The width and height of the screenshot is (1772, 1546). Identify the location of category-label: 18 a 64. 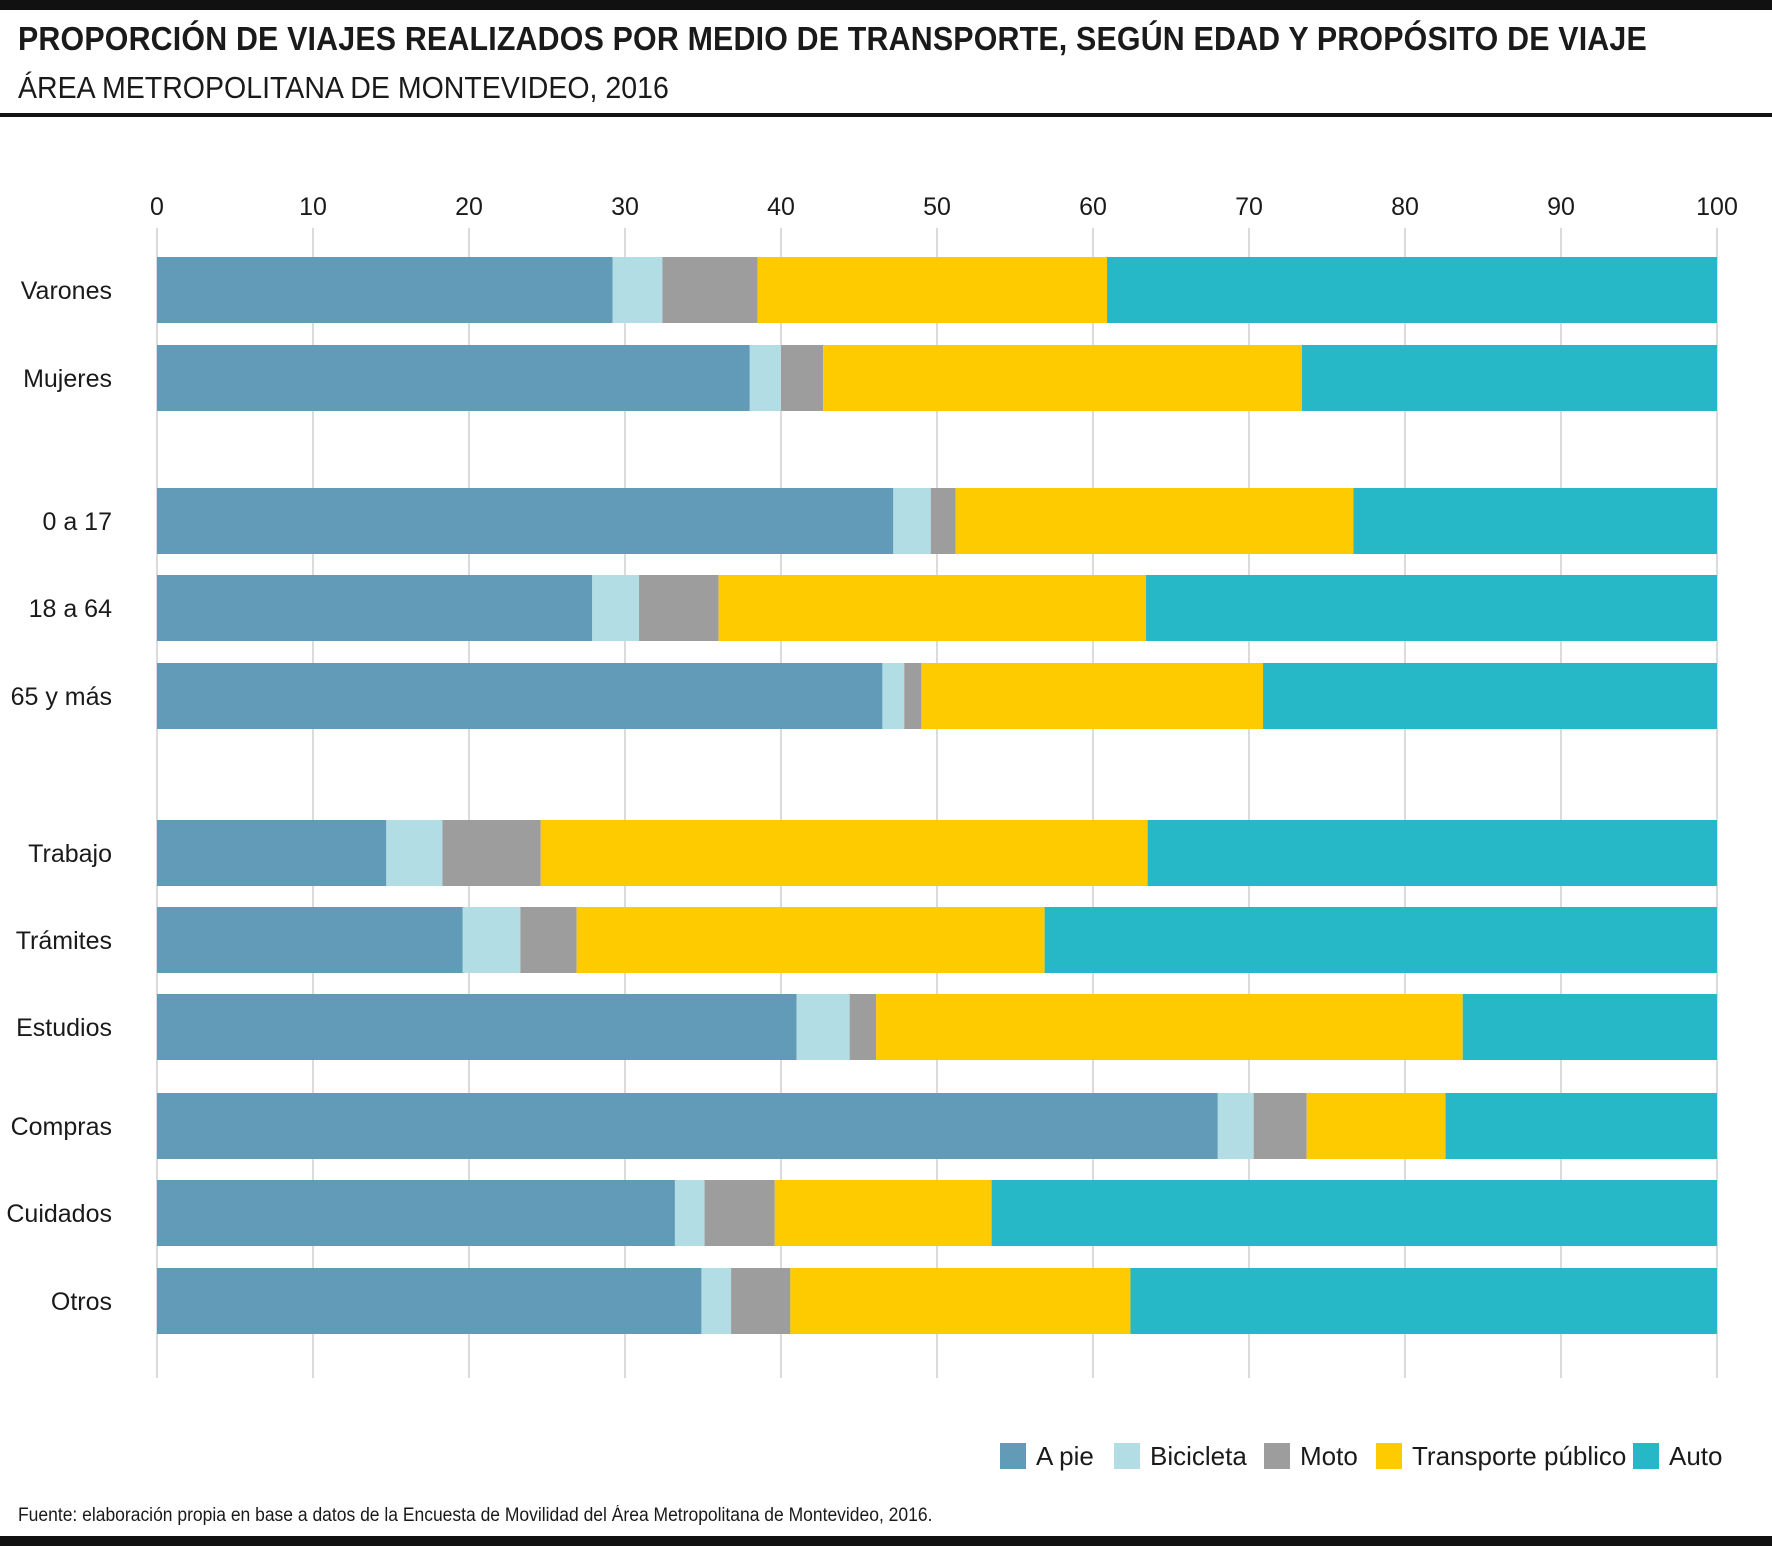
(71, 609).